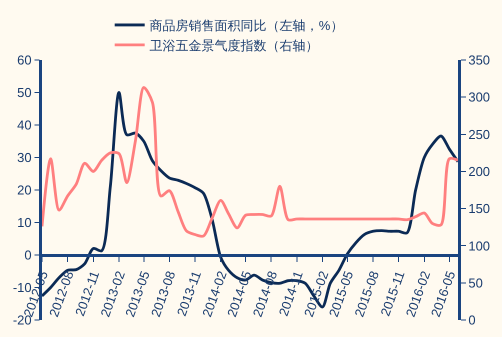 The height and width of the screenshot is (337, 502). Describe the element at coordinates (24, 60) in the screenshot. I see `y-tick-label: 60` at that location.